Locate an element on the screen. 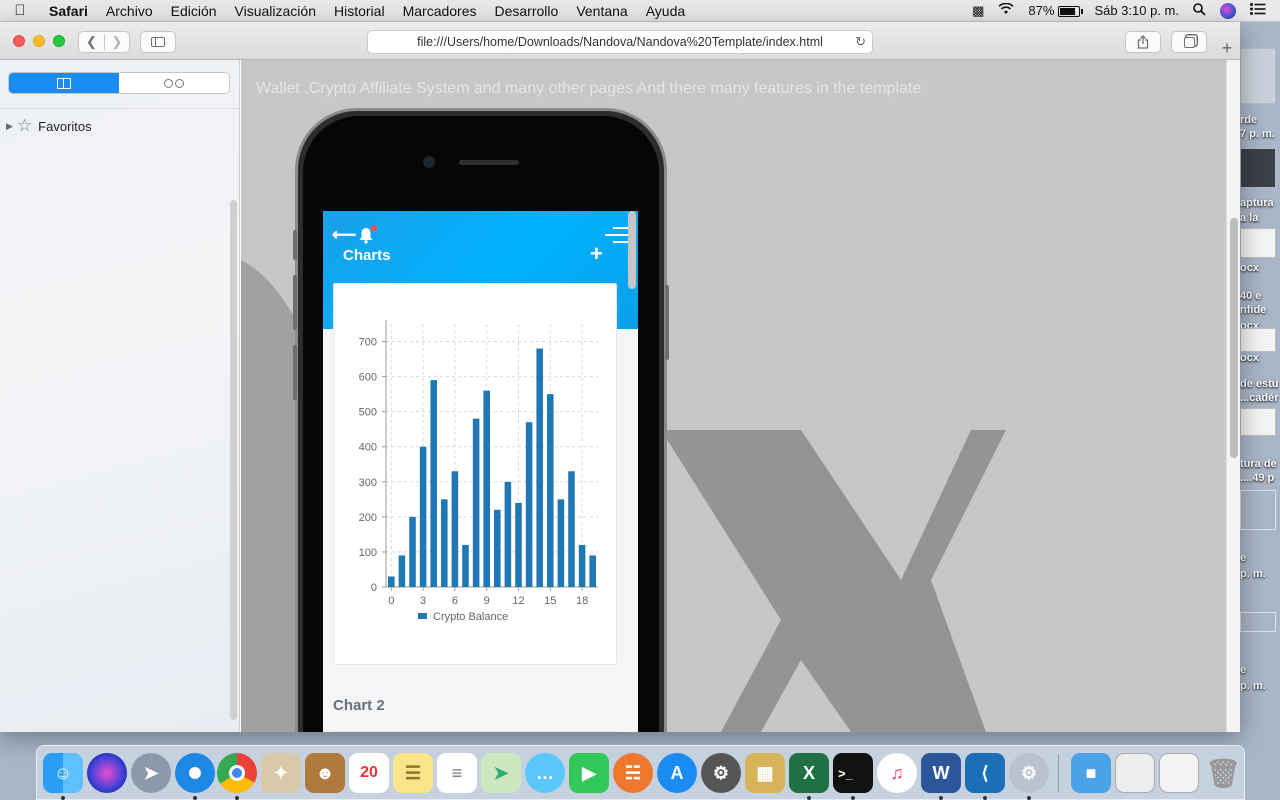  menu-safari: Safari is located at coordinates (68, 10).